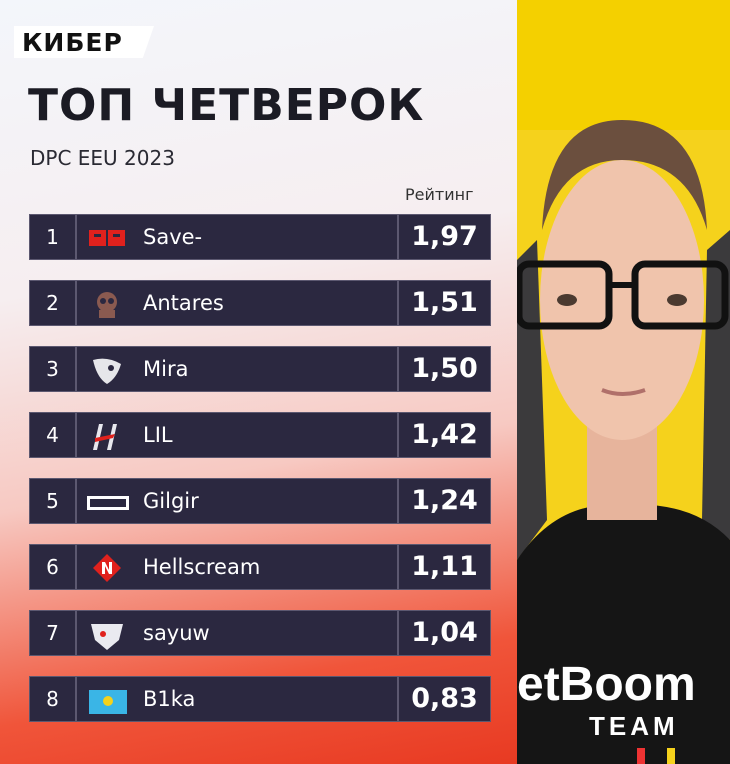  What do you see at coordinates (52, 501) in the screenshot?
I see `rank: 5` at bounding box center [52, 501].